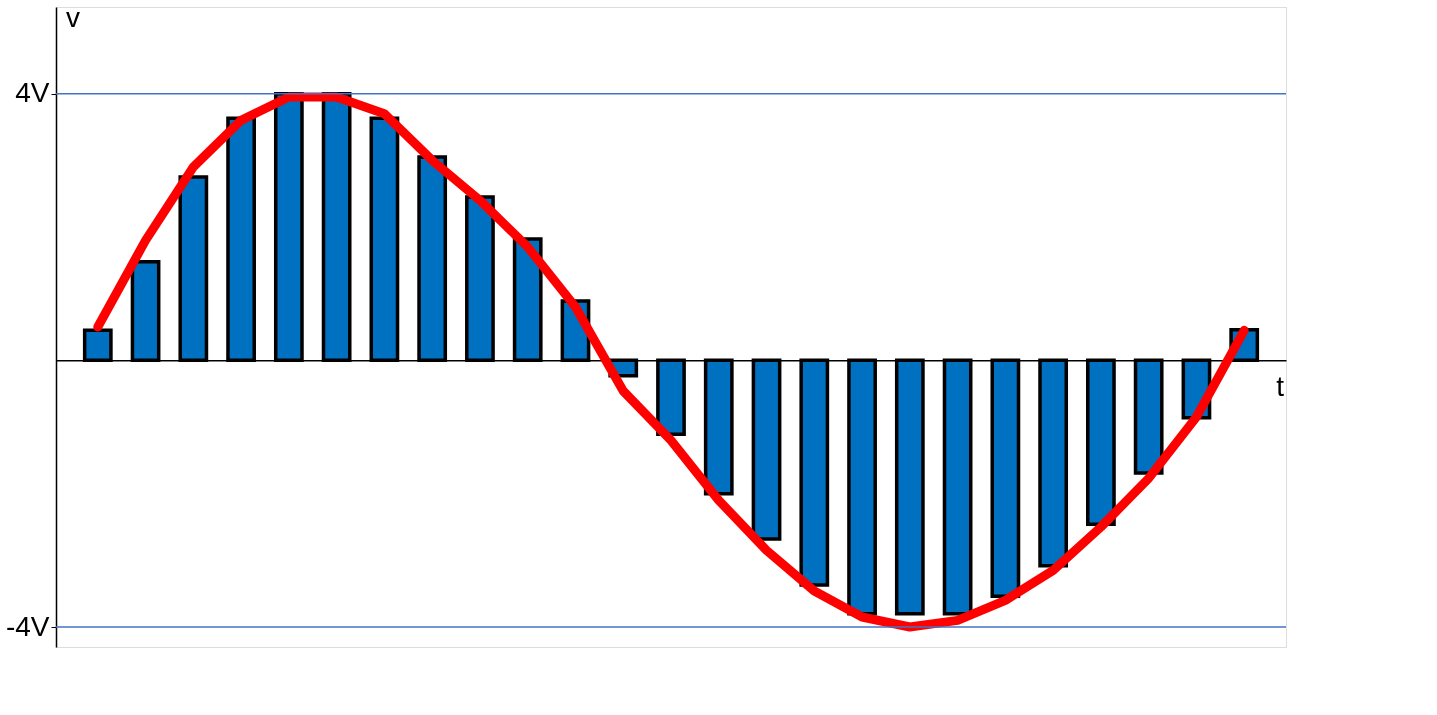 Image resolution: width=1437 pixels, height=715 pixels. Describe the element at coordinates (73, 17) in the screenshot. I see `y-axis-title: v` at that location.